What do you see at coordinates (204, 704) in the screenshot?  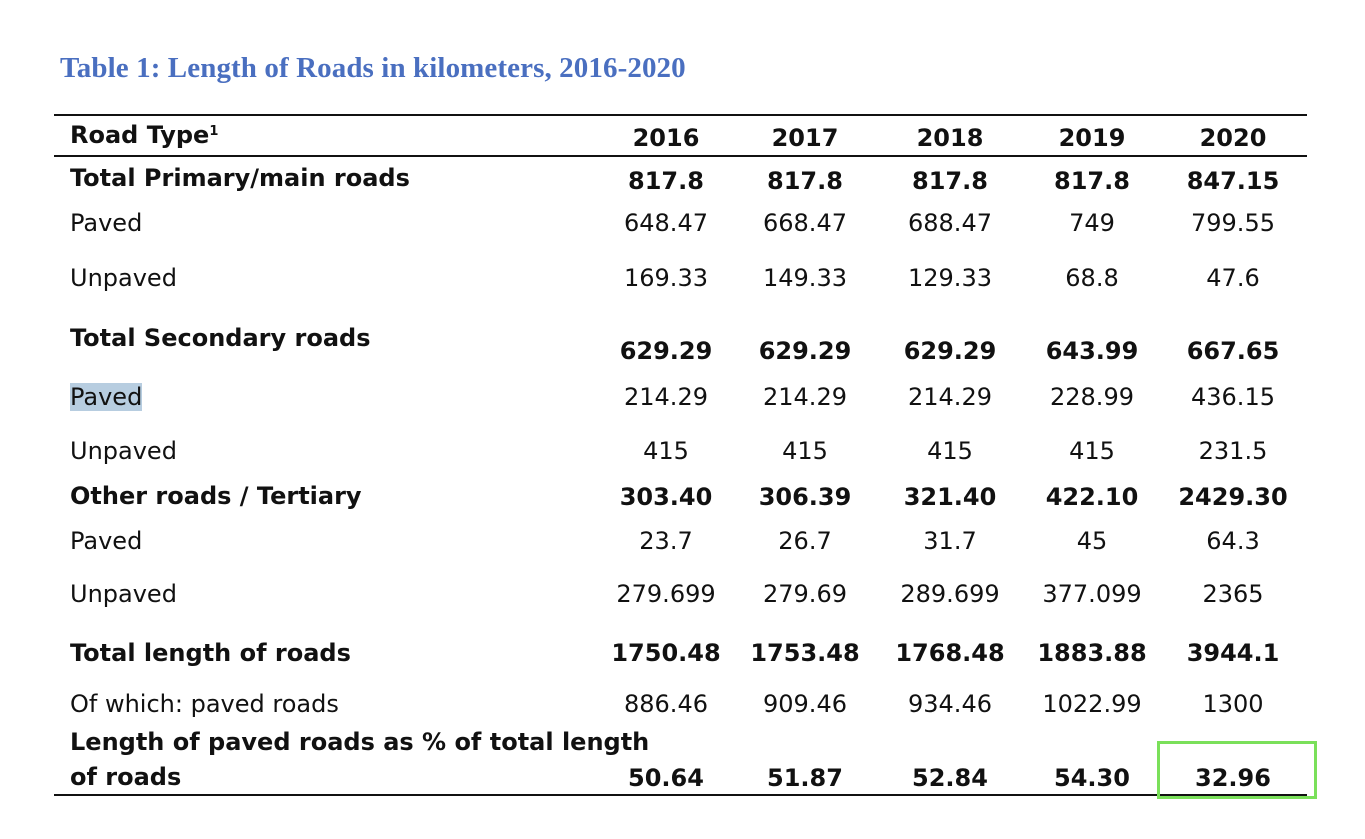 I see `row-label: Of which: paved roads` at bounding box center [204, 704].